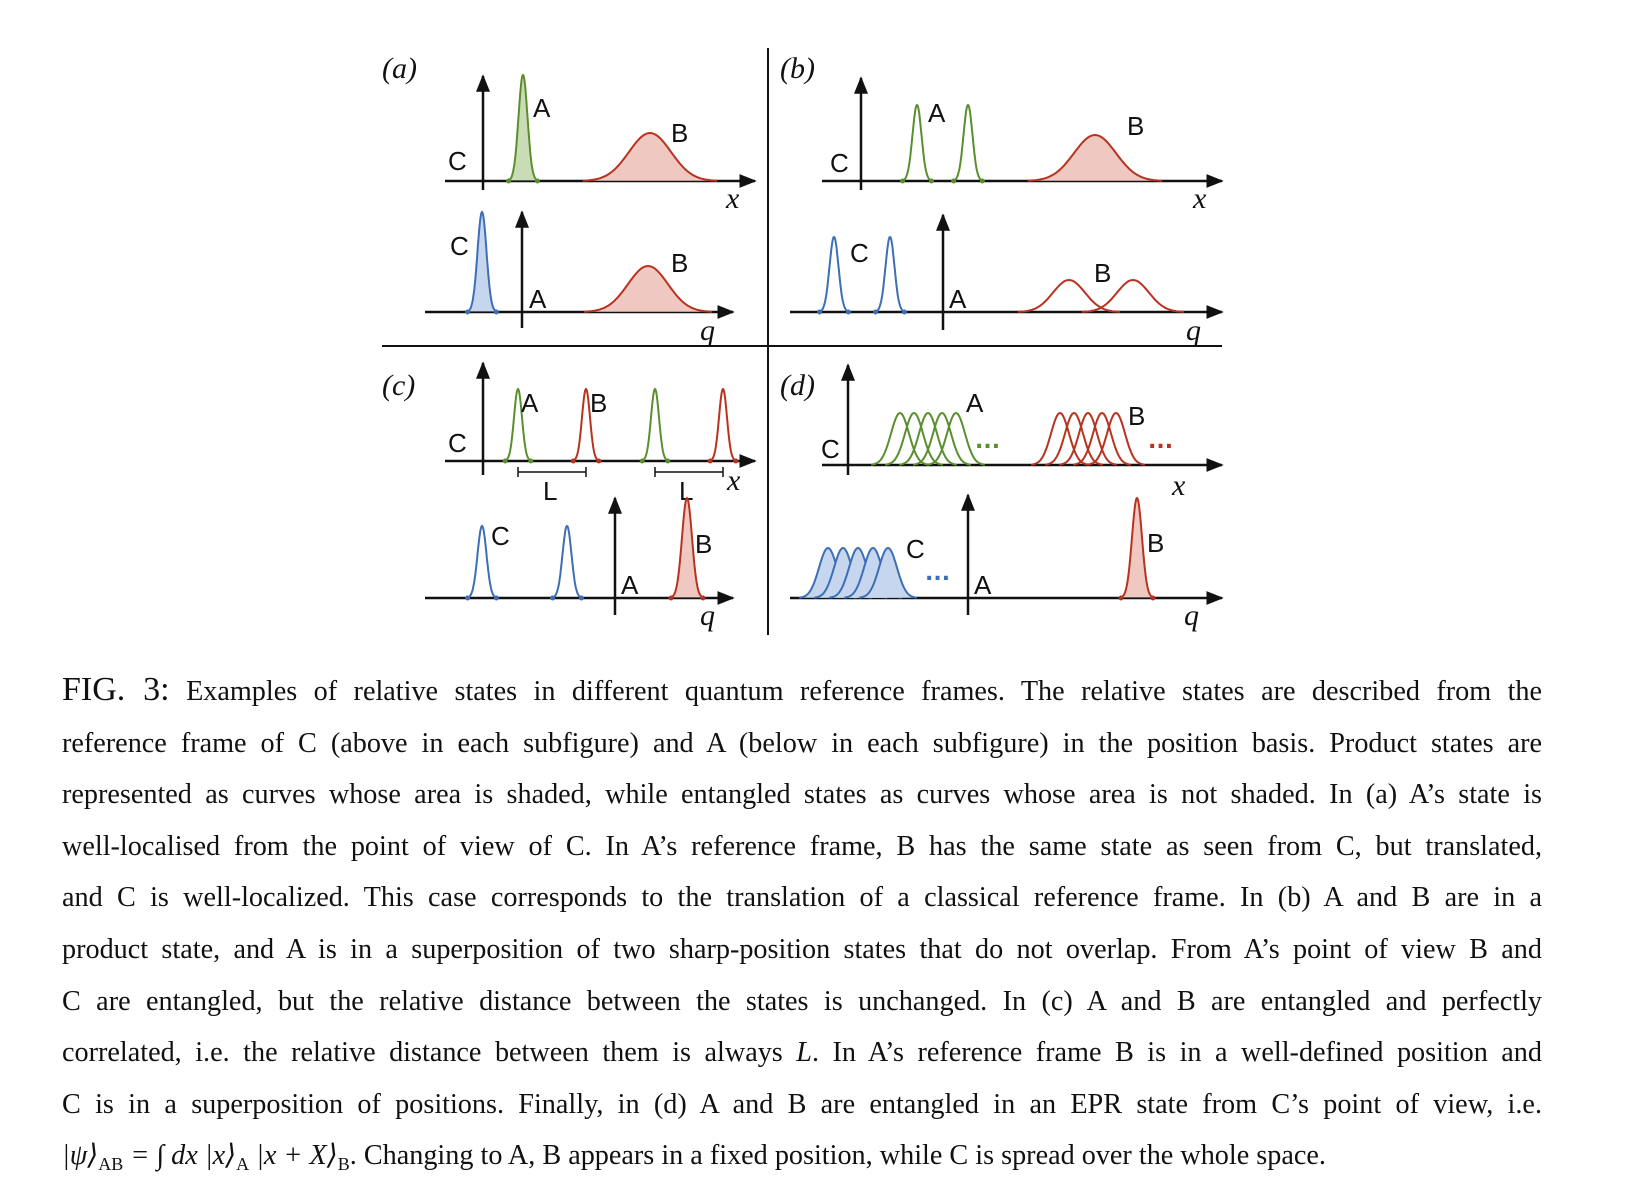 This screenshot has height=1204, width=1626. Describe the element at coordinates (982, 181) in the screenshot. I see `panel-b-top-peak-A2-end-right` at that location.